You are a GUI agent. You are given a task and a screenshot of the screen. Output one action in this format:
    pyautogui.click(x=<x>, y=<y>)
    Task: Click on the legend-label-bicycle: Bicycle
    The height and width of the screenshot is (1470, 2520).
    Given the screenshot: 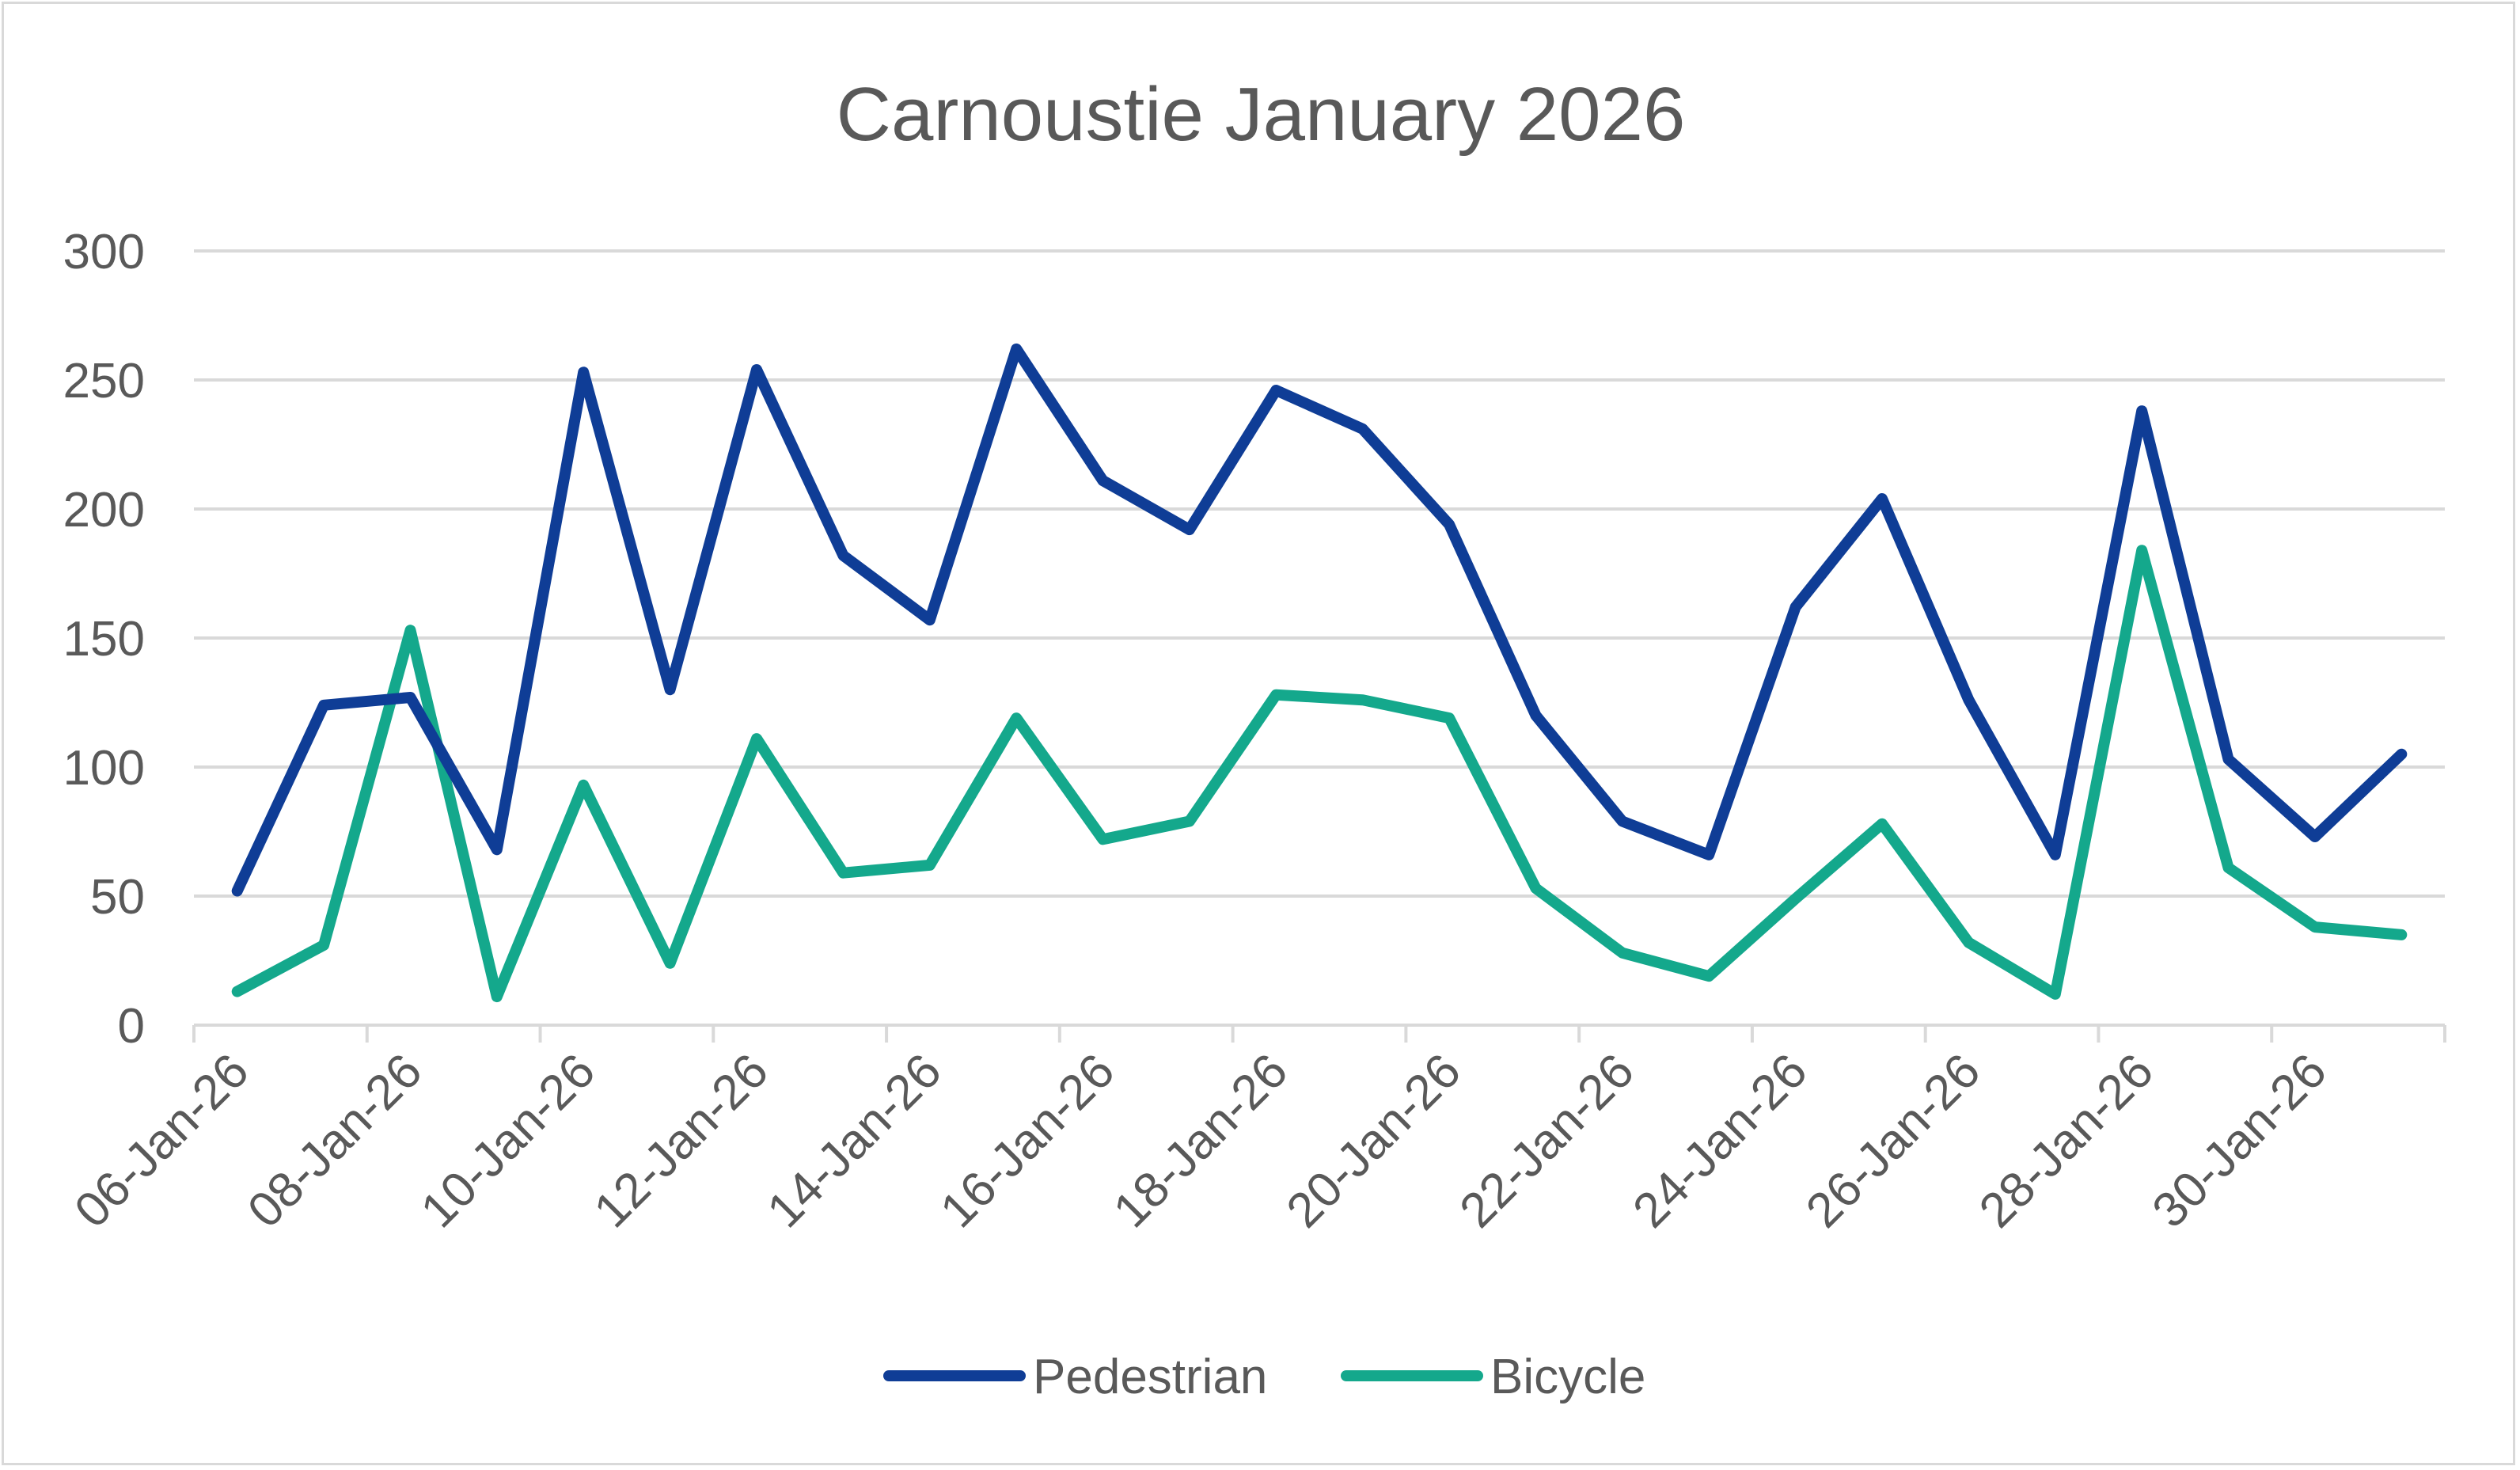 What is the action you would take?
    pyautogui.click(x=1567, y=1377)
    